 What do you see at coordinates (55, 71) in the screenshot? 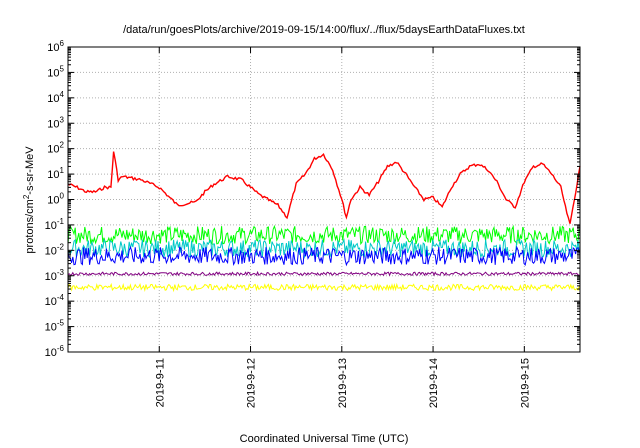
I see `y-tick-label: 10⁵` at bounding box center [55, 71].